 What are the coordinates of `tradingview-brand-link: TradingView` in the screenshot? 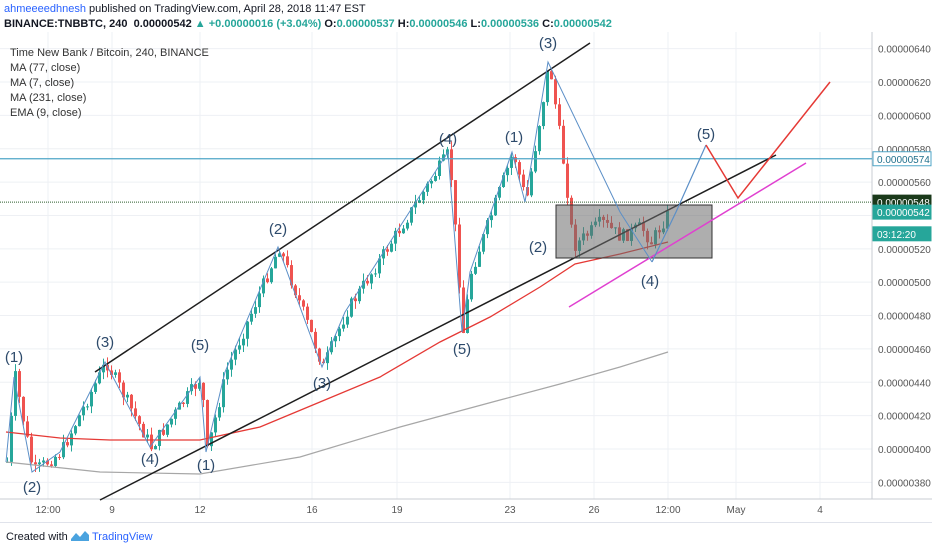 It's located at (122, 537).